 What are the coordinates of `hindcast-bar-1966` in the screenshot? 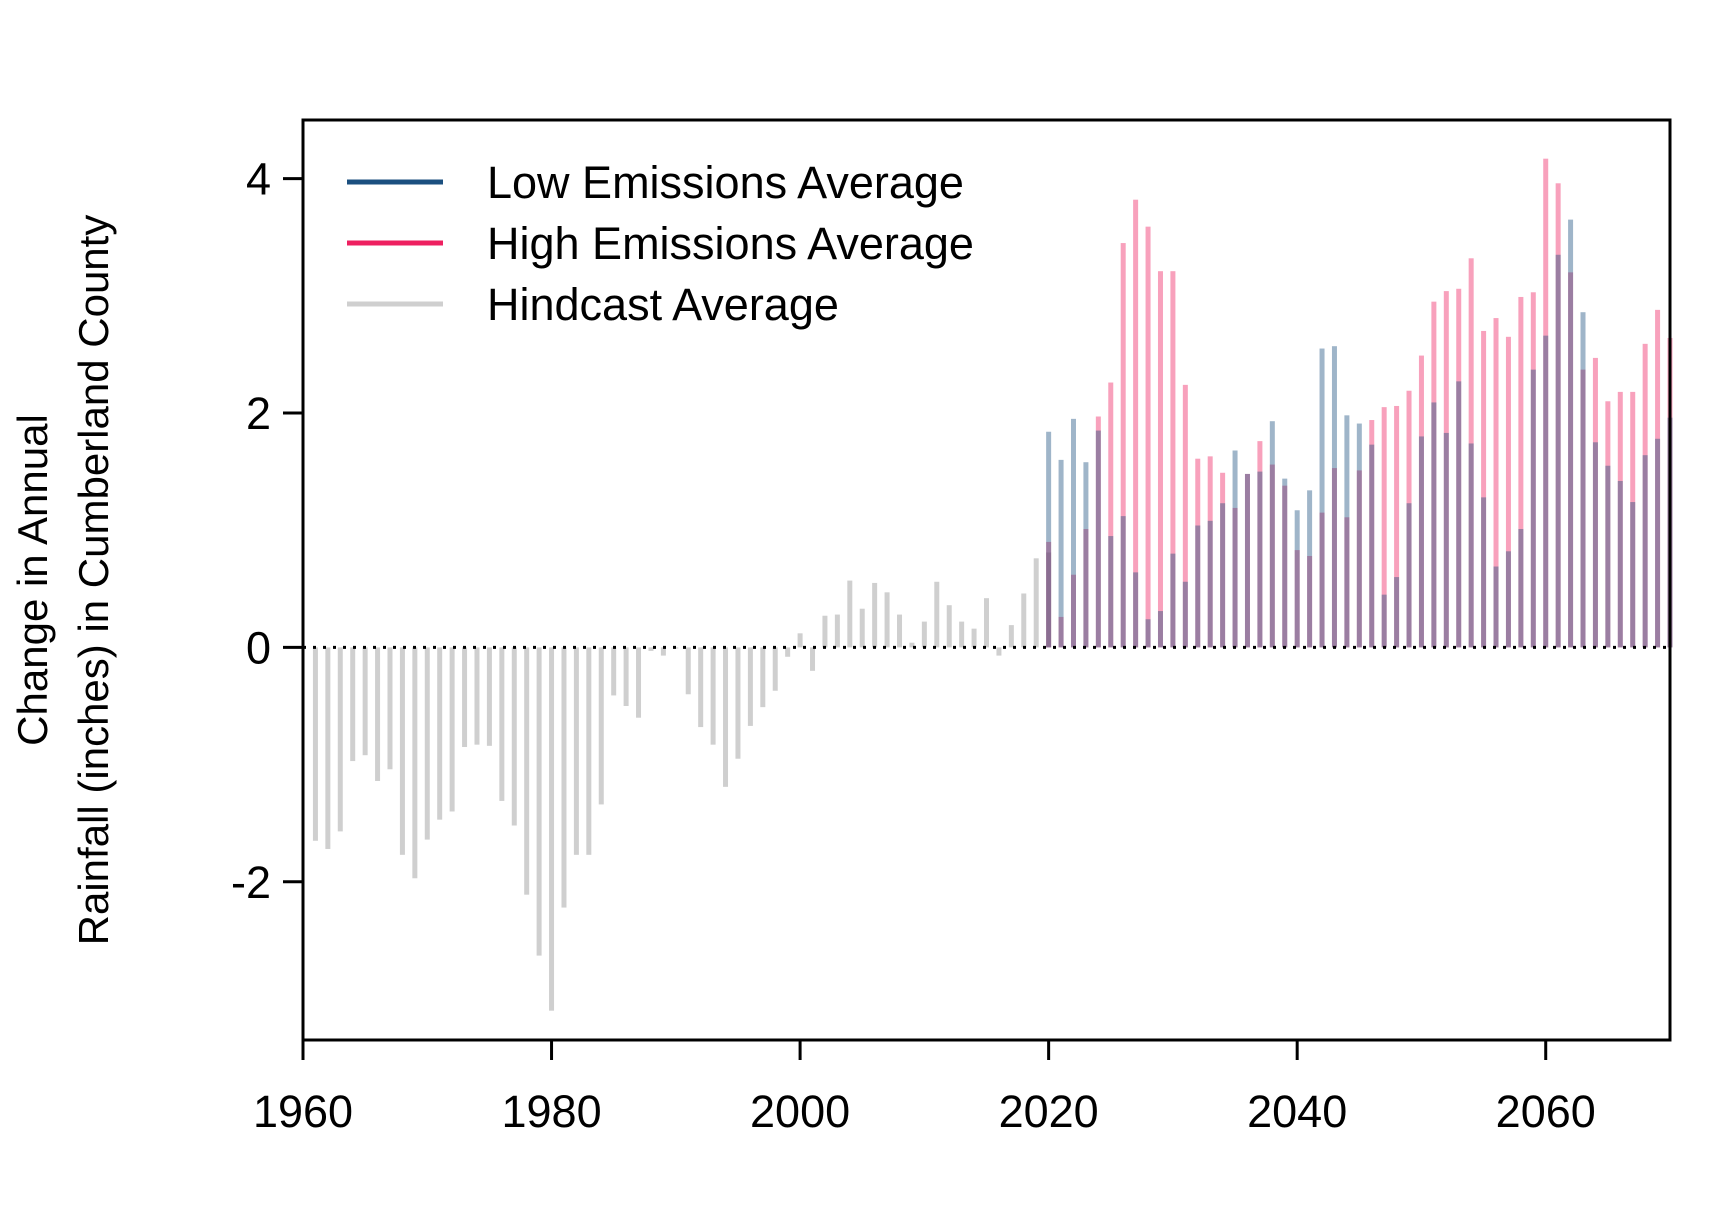 It's located at (378, 714).